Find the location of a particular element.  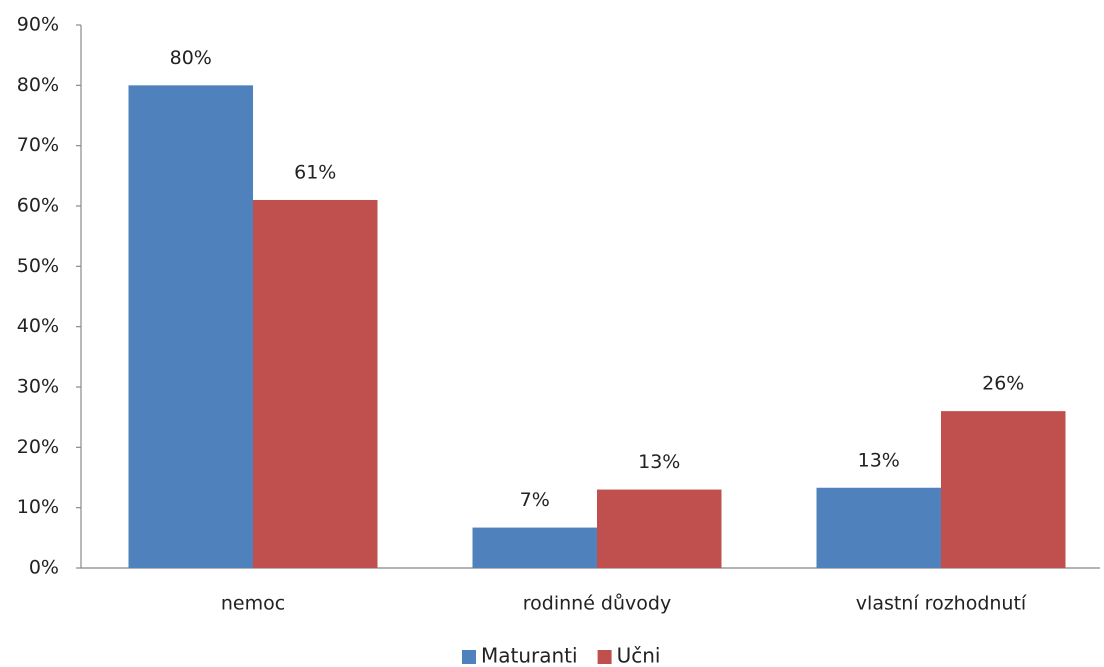

y-tick-label: 30% is located at coordinates (38, 387).